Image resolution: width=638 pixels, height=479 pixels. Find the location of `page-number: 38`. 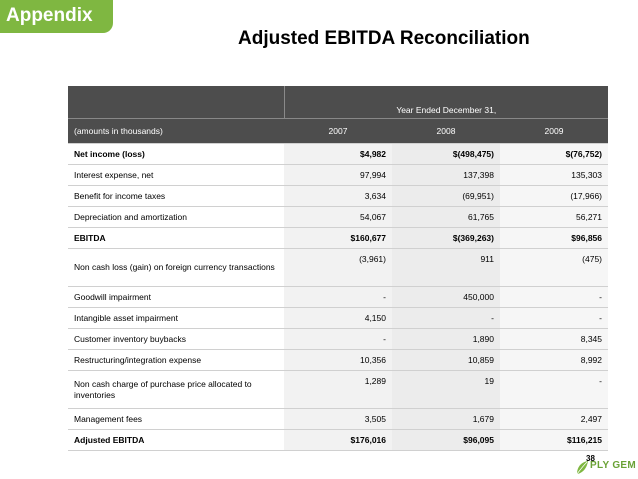

page-number: 38 is located at coordinates (590, 458).